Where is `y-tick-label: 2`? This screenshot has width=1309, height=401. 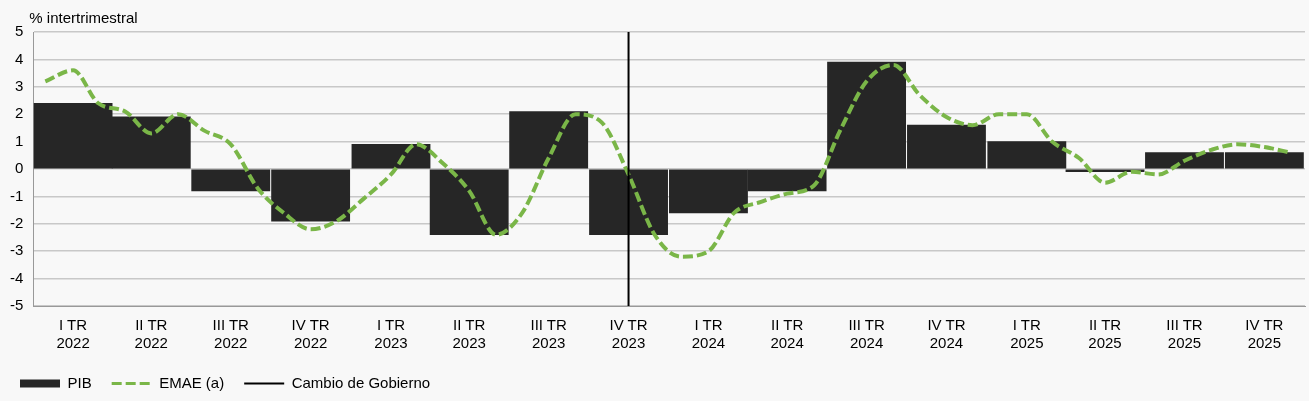
y-tick-label: 2 is located at coordinates (19, 113).